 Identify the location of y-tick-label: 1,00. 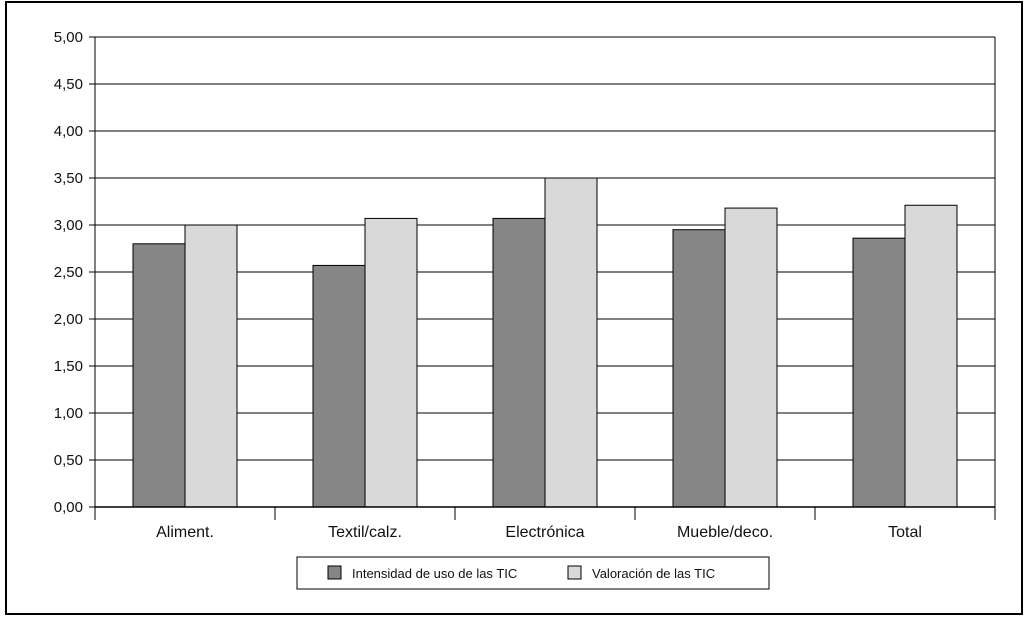
(68, 413).